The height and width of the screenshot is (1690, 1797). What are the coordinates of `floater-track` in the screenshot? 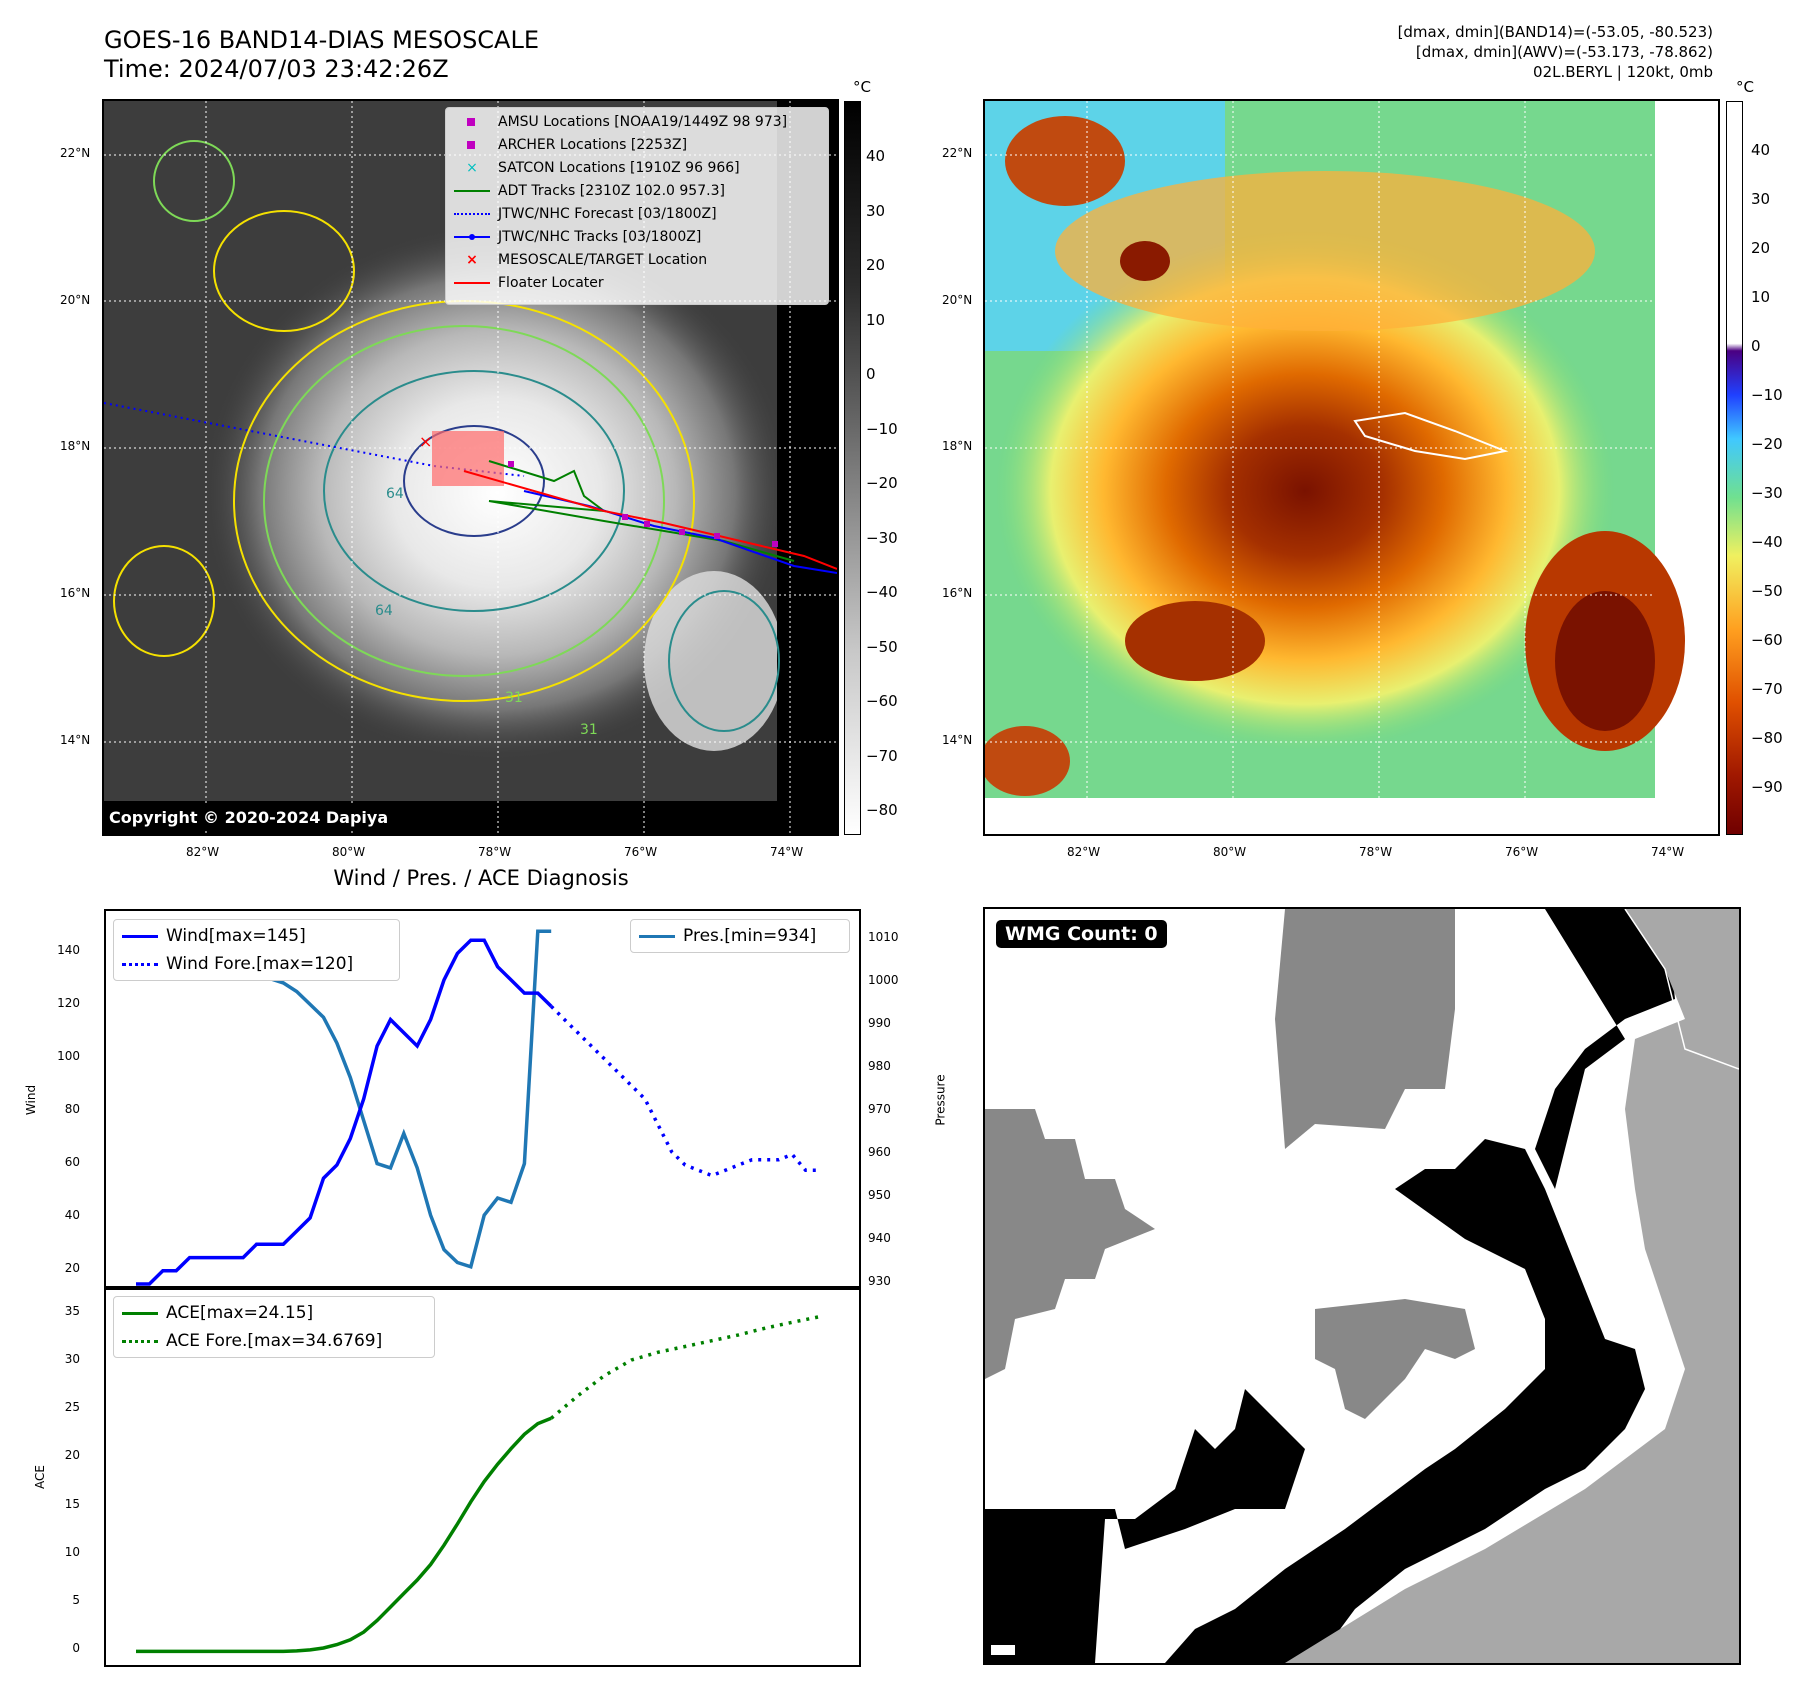 It's located at (650, 520).